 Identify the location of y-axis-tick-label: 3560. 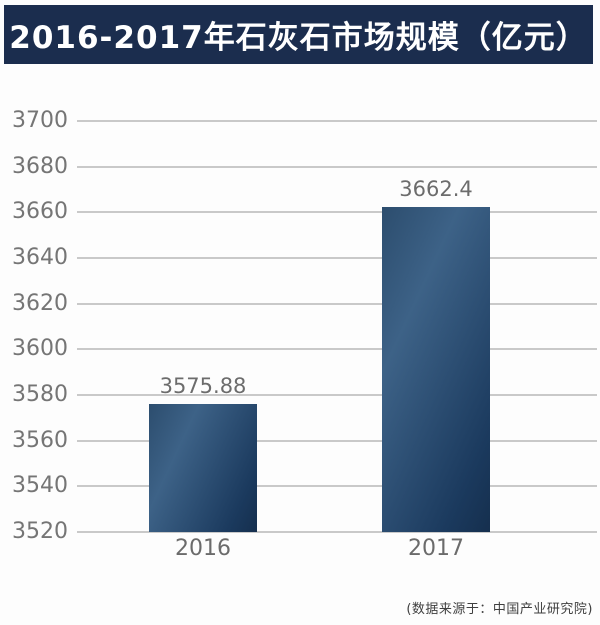
(40, 440).